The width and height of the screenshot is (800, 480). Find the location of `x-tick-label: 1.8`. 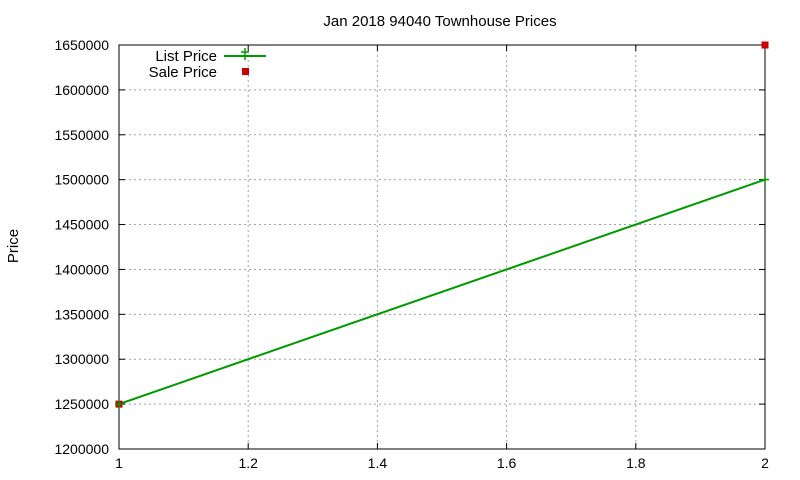

x-tick-label: 1.8 is located at coordinates (636, 463).